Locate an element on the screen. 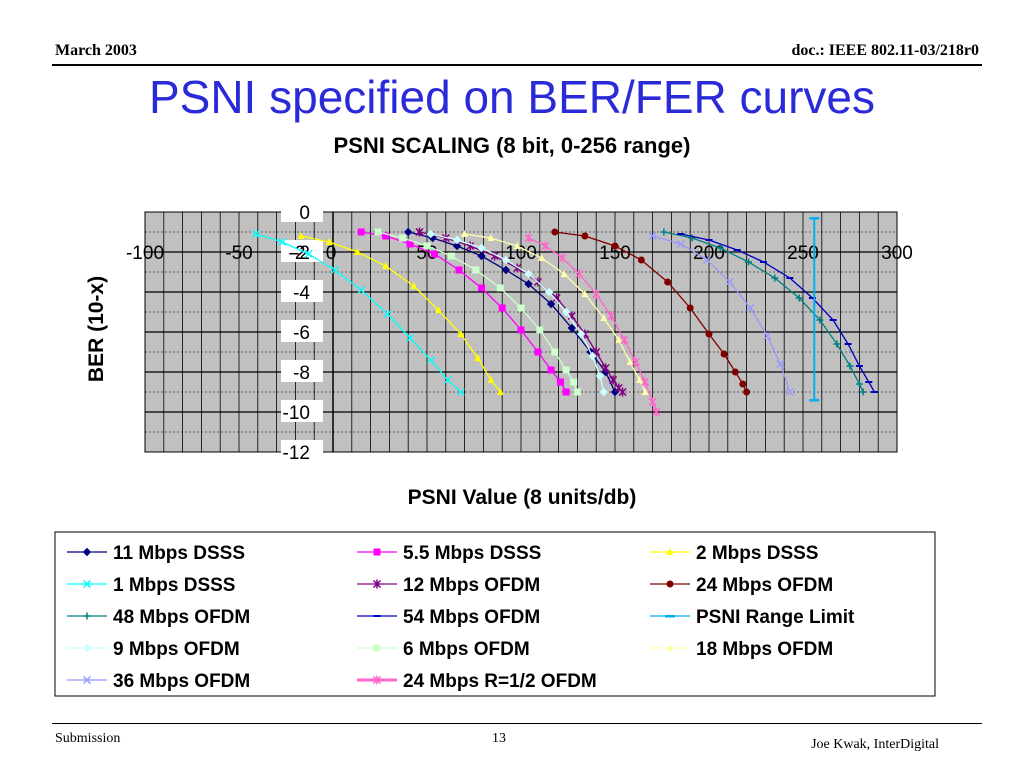  series-54-mbps-ofdm is located at coordinates (777, 313).